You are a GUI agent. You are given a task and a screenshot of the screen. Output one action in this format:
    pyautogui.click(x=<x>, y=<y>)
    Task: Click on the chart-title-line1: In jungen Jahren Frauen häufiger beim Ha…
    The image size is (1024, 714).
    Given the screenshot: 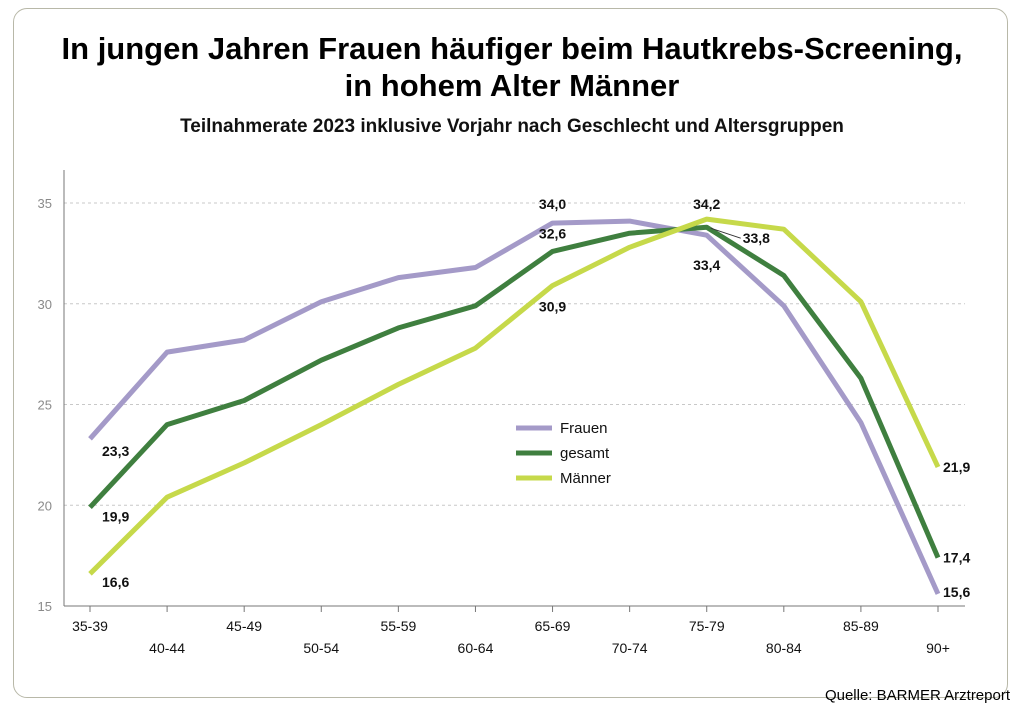 What is the action you would take?
    pyautogui.click(x=512, y=48)
    